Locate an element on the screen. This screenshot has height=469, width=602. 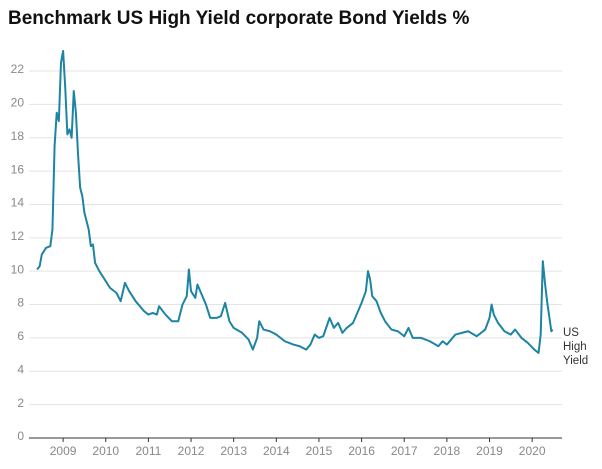
x-tick-label: 2020 is located at coordinates (532, 451).